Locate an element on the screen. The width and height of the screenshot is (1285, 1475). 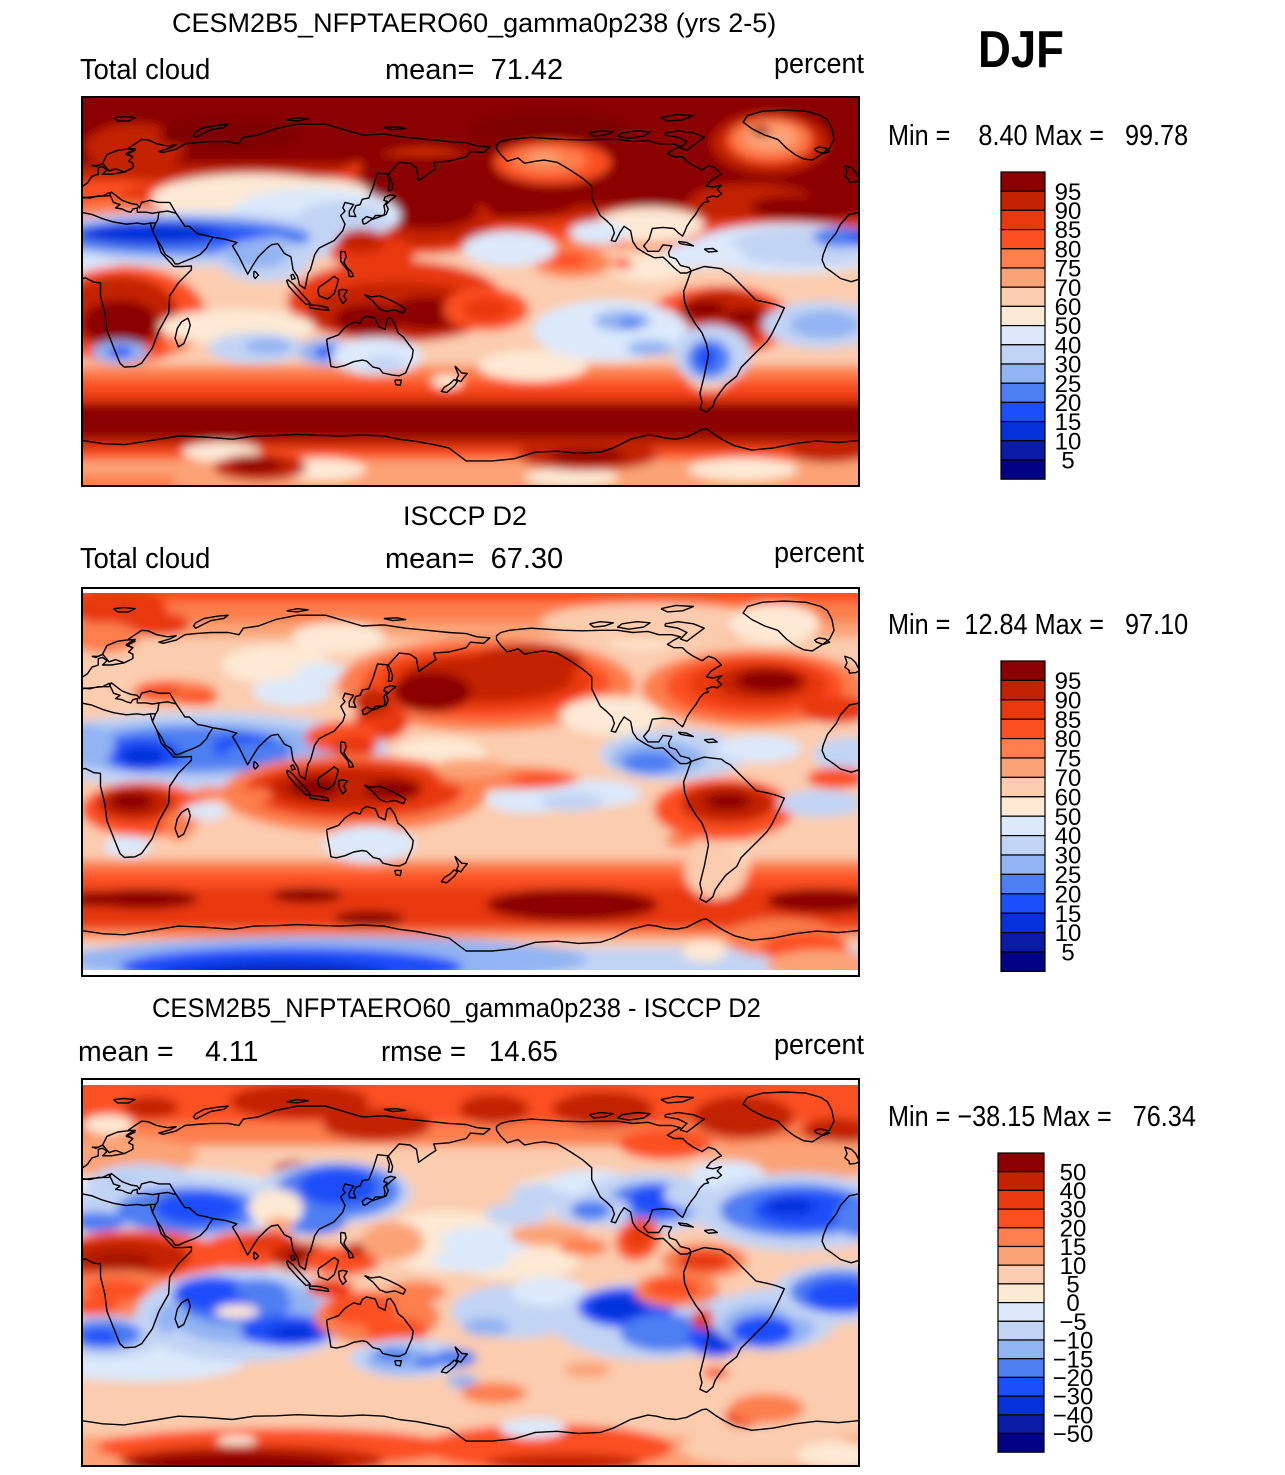
svg-text: −20 is located at coordinates (1073, 1378).